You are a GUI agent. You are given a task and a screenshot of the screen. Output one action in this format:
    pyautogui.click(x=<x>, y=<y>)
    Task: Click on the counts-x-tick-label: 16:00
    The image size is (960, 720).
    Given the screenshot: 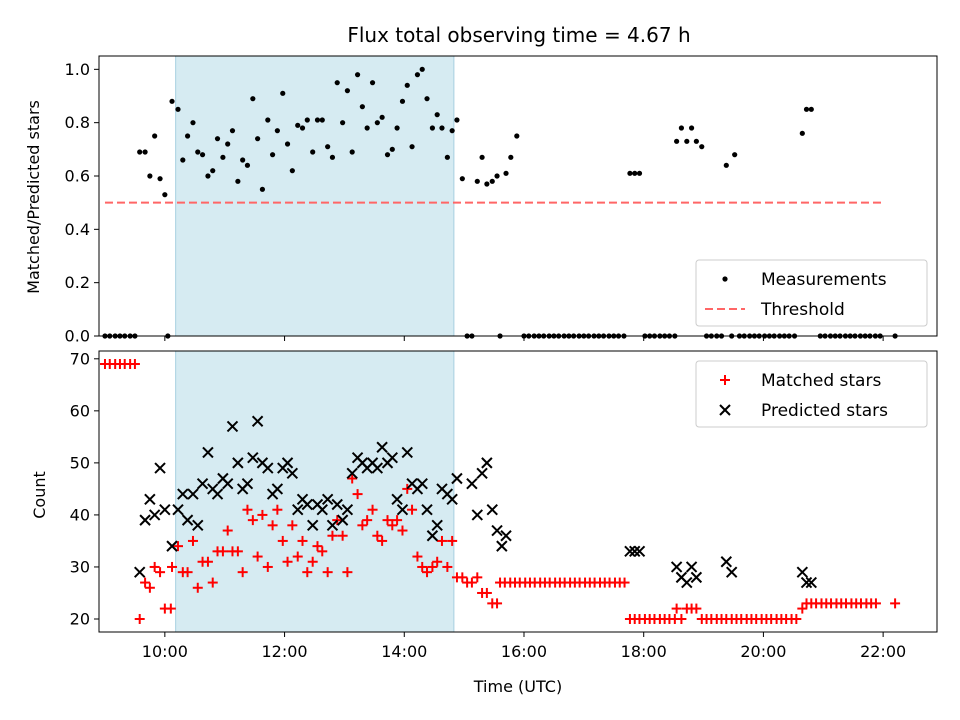 What is the action you would take?
    pyautogui.click(x=524, y=651)
    